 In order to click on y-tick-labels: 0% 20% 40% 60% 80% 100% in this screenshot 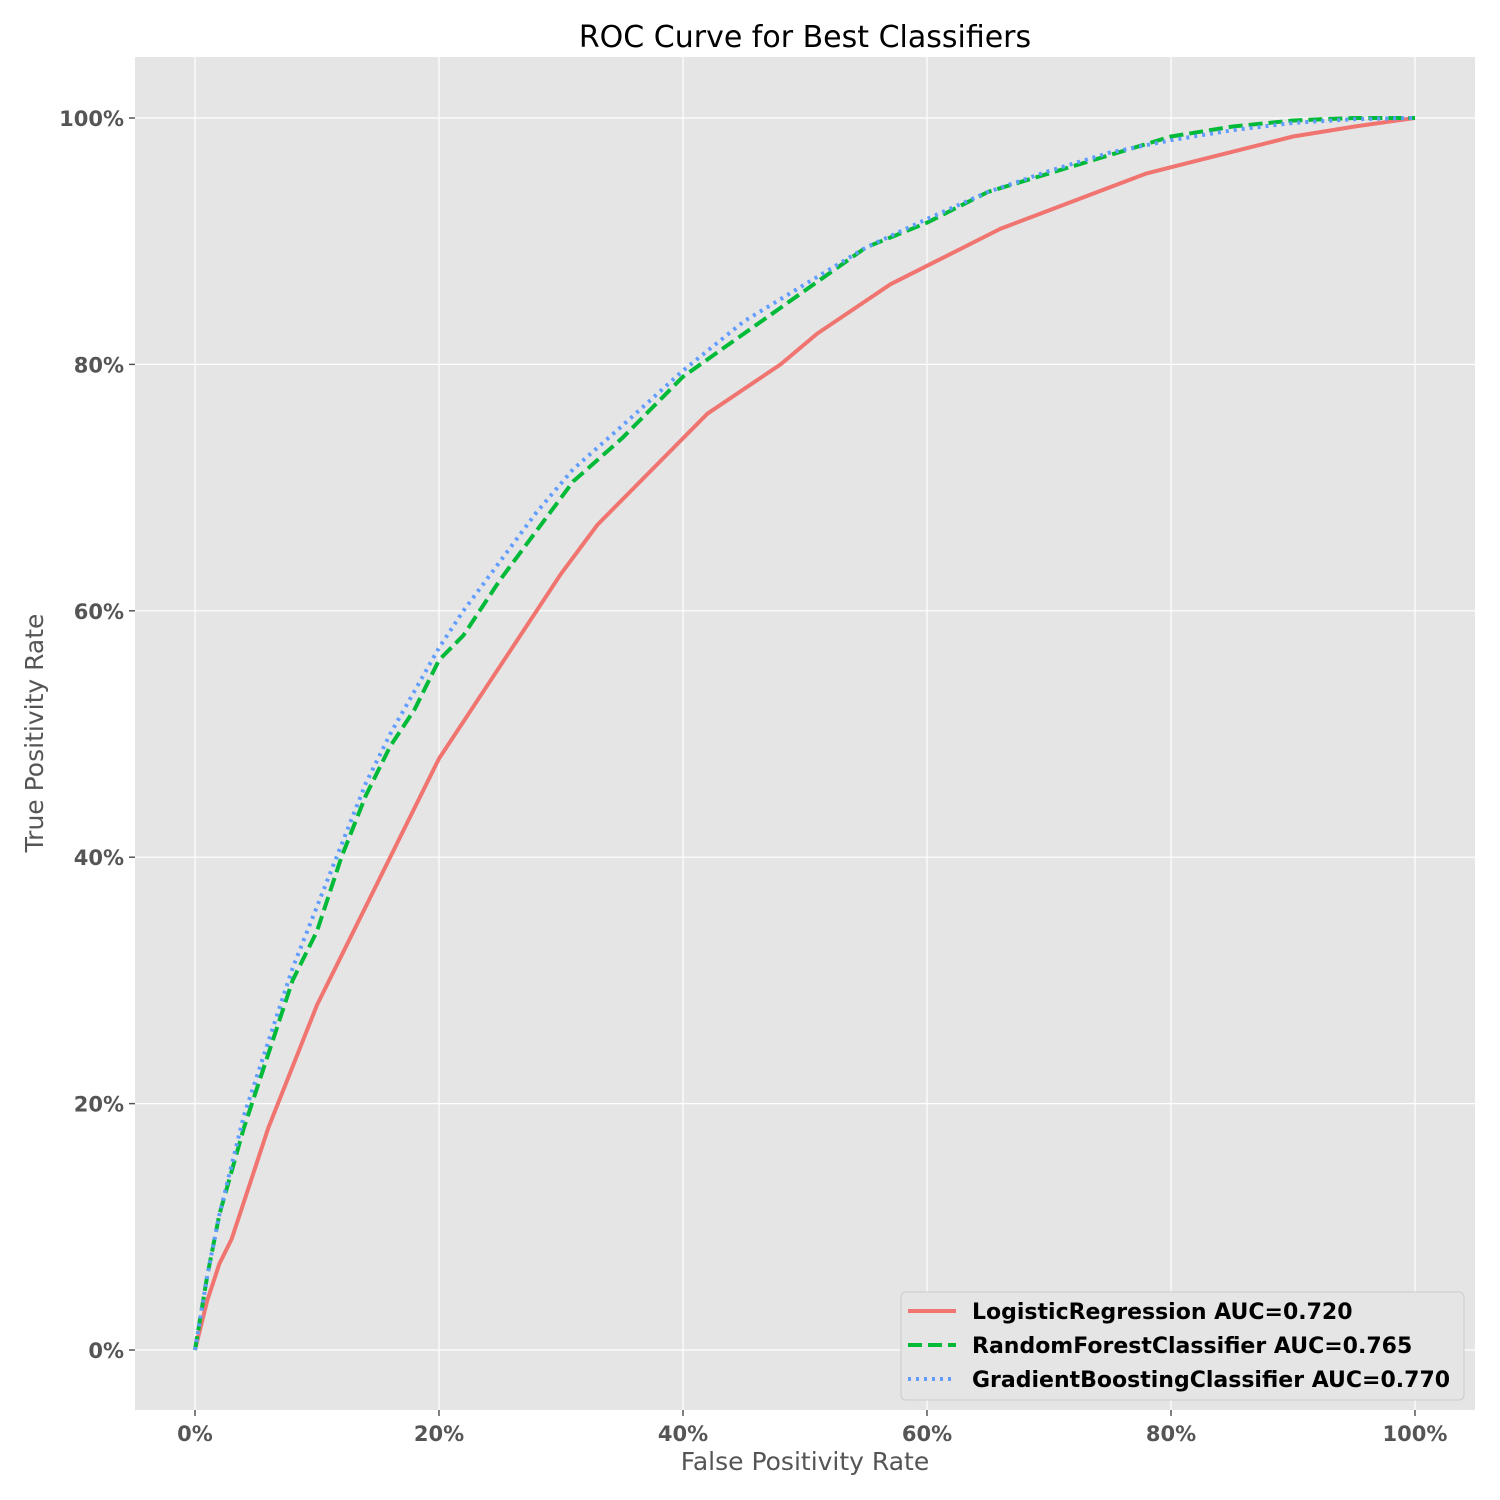, I will do `click(97, 735)`.